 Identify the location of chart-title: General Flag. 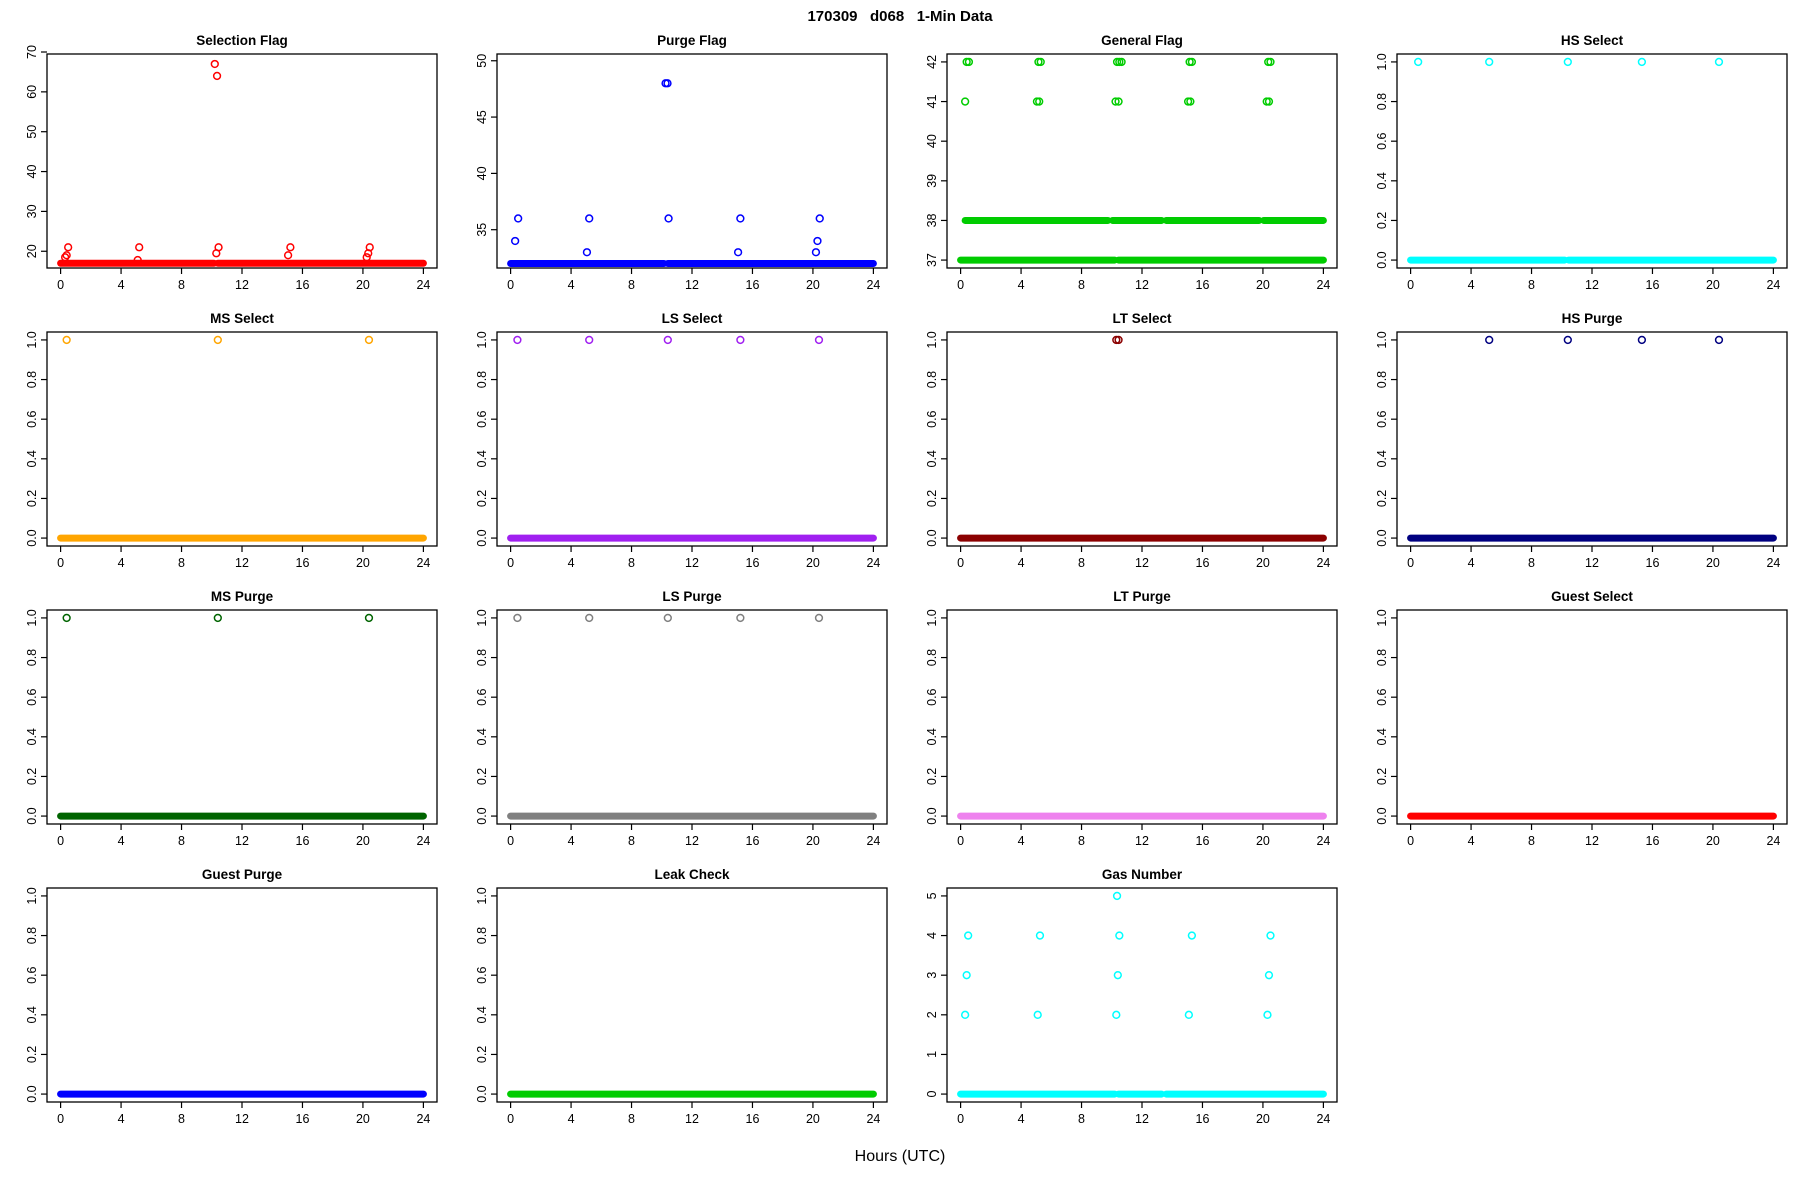
(1142, 40).